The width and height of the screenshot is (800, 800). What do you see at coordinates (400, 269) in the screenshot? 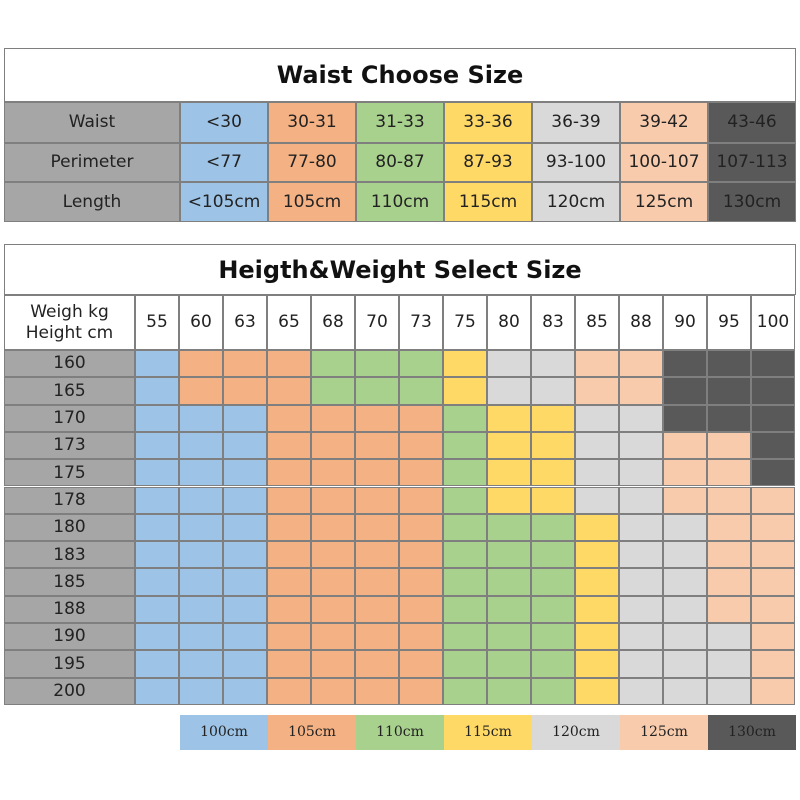
I see `table-title: Heigth&Weight Select Size` at bounding box center [400, 269].